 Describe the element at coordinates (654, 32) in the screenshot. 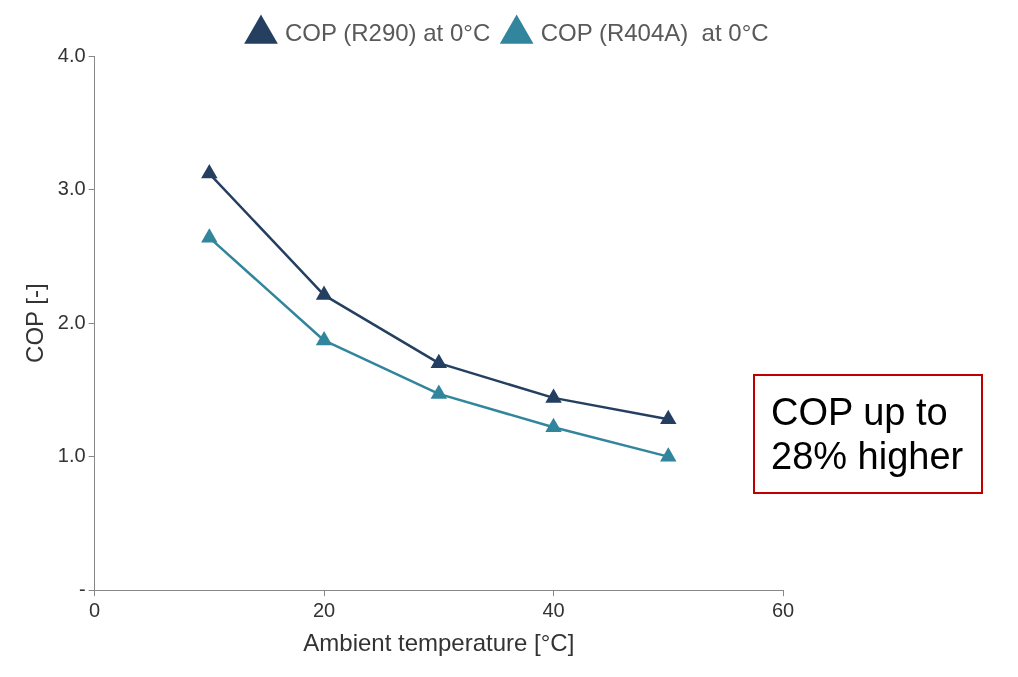

I see `legend-label: COP (R404A) at 0°C` at that location.